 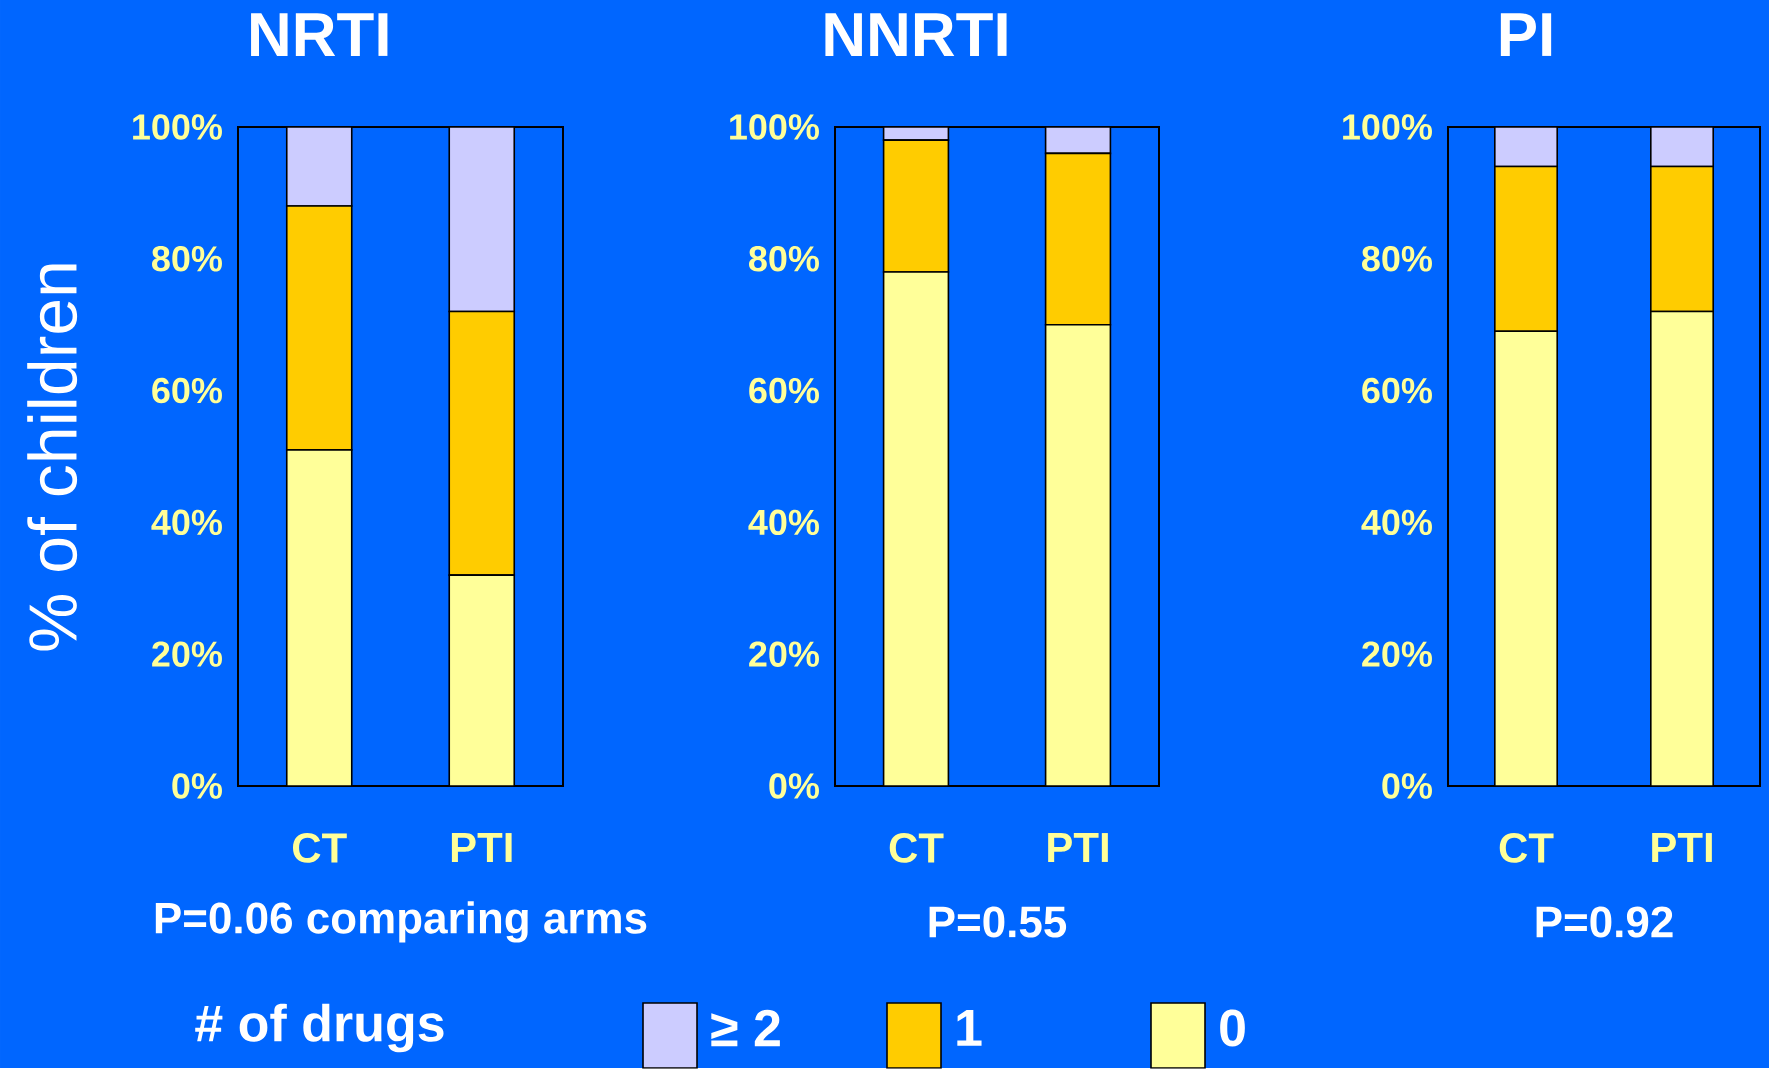 What do you see at coordinates (319, 1028) in the screenshot?
I see `legend-title: # of drugs` at bounding box center [319, 1028].